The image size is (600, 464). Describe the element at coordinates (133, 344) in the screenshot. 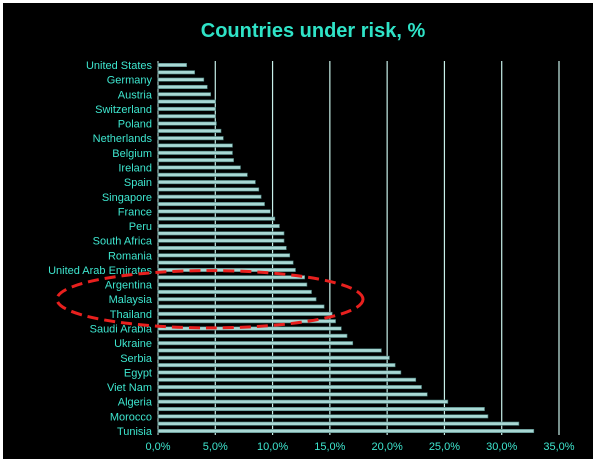

I see `category-label: Ukraine` at that location.